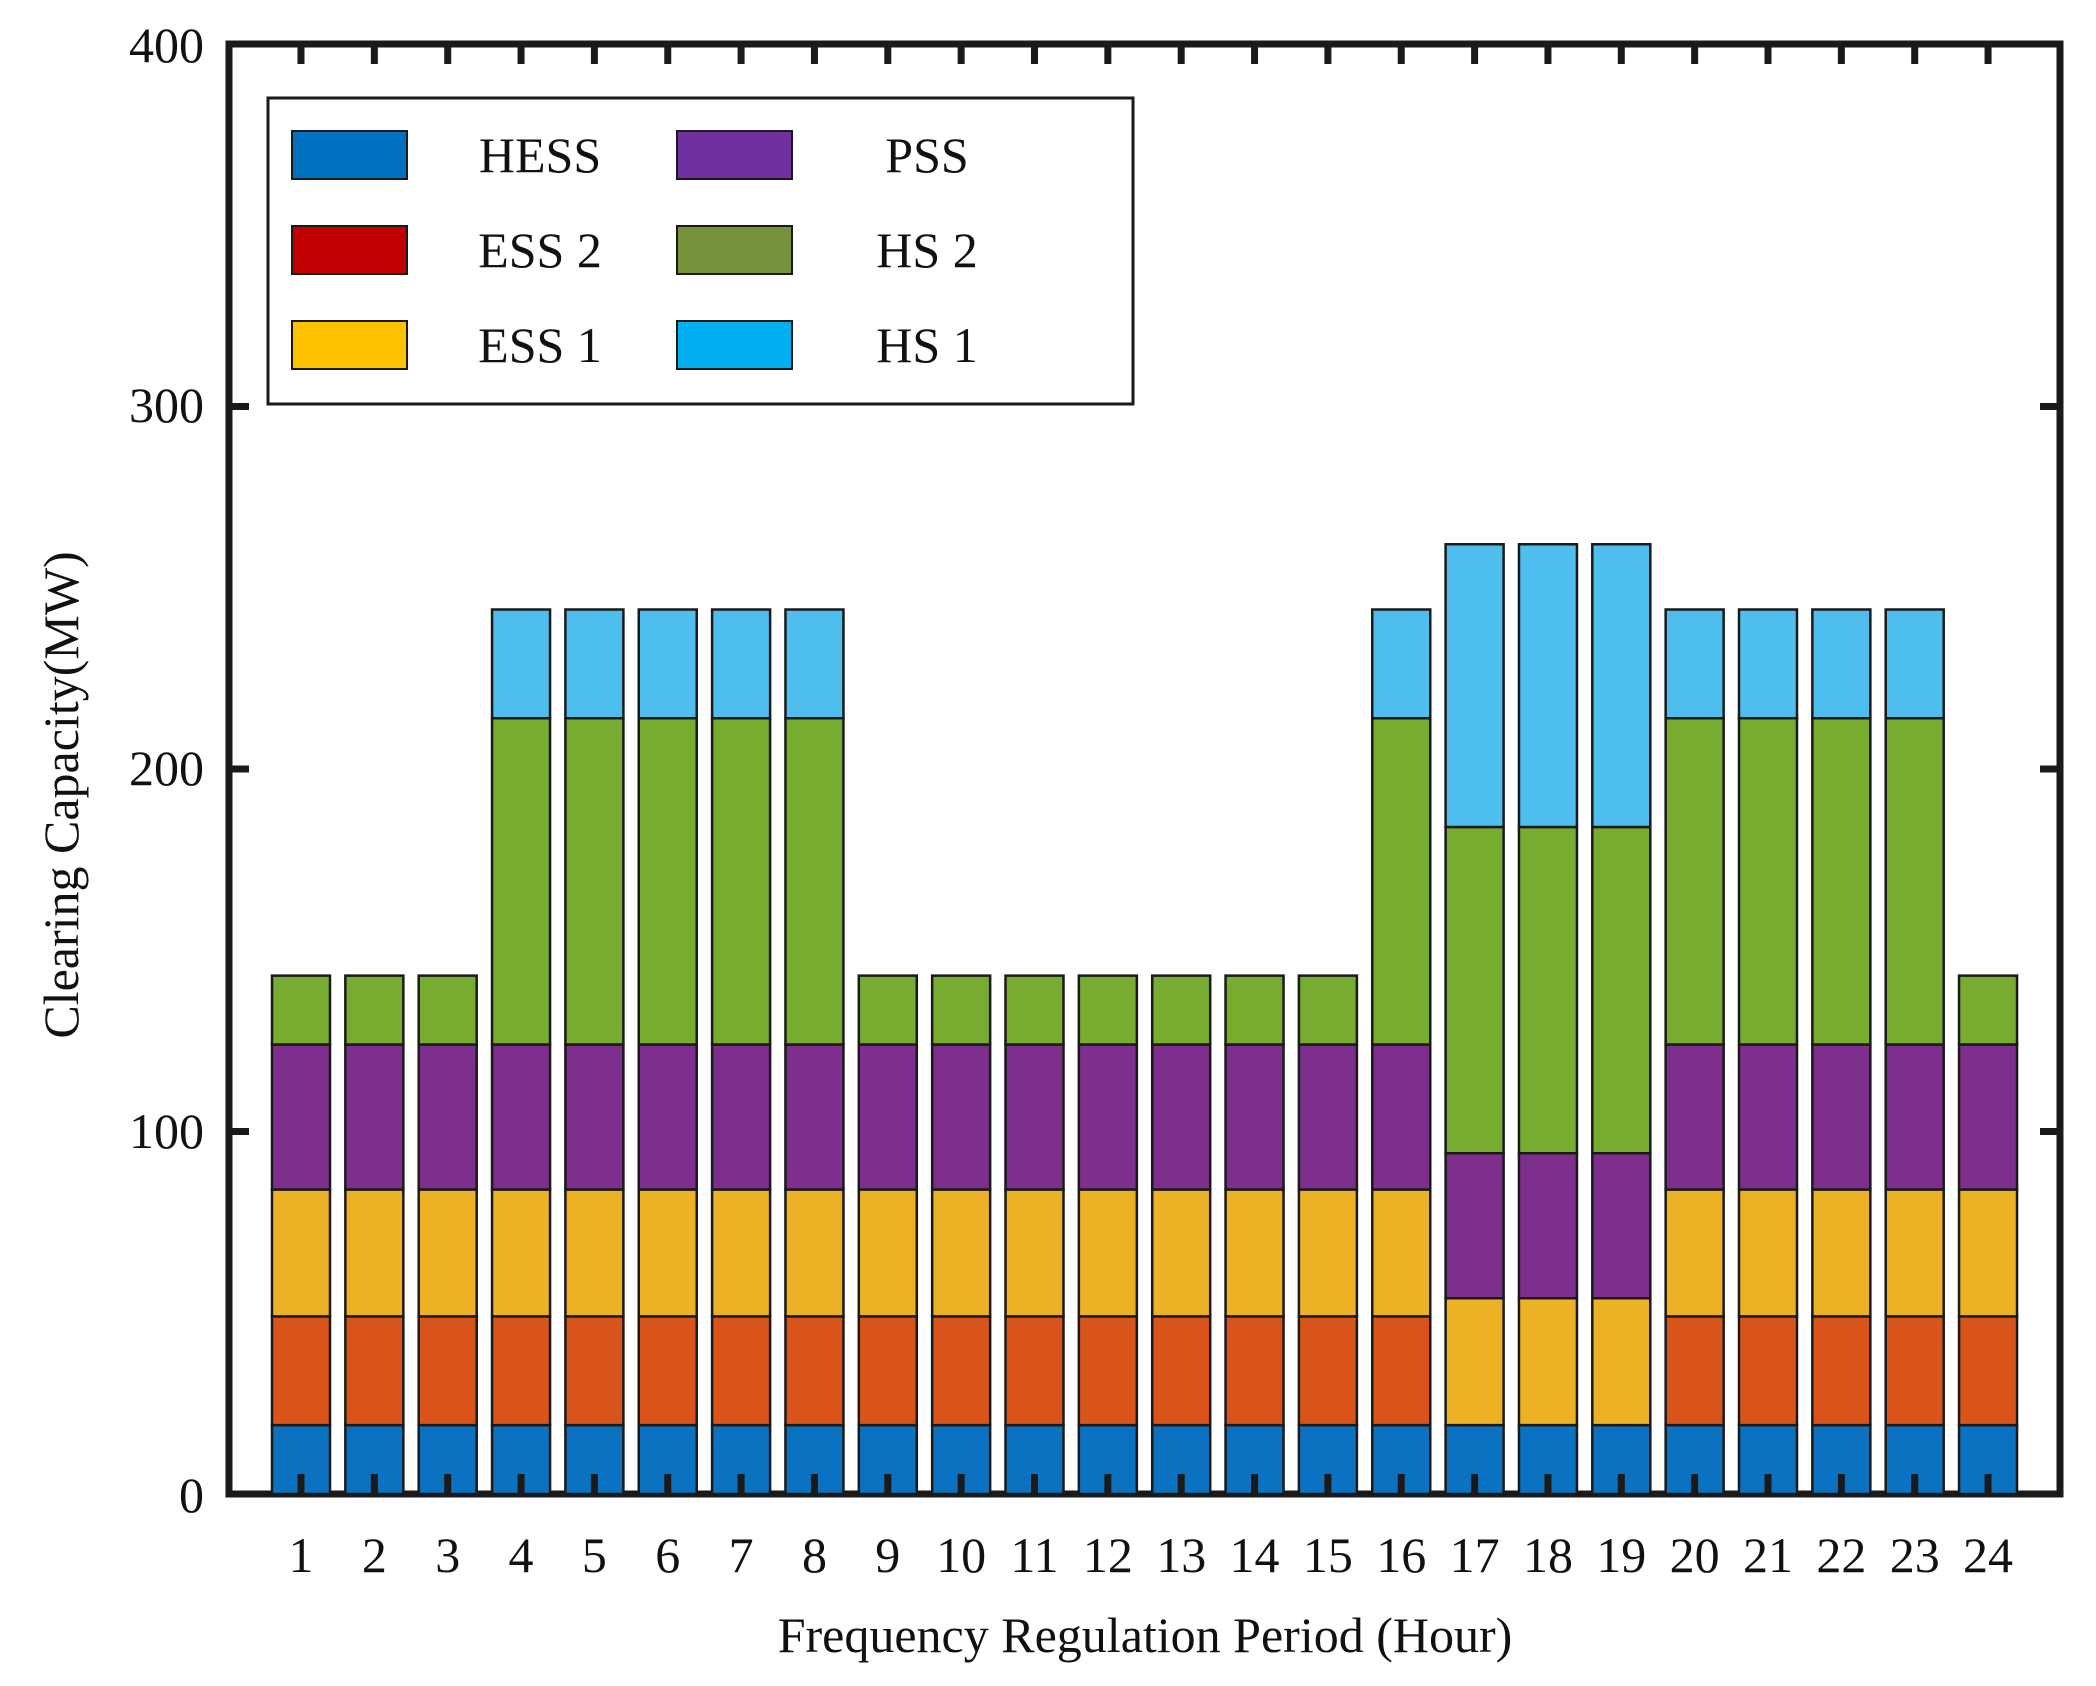  What do you see at coordinates (540, 250) in the screenshot?
I see `legend-label-ess2: ESS 2` at bounding box center [540, 250].